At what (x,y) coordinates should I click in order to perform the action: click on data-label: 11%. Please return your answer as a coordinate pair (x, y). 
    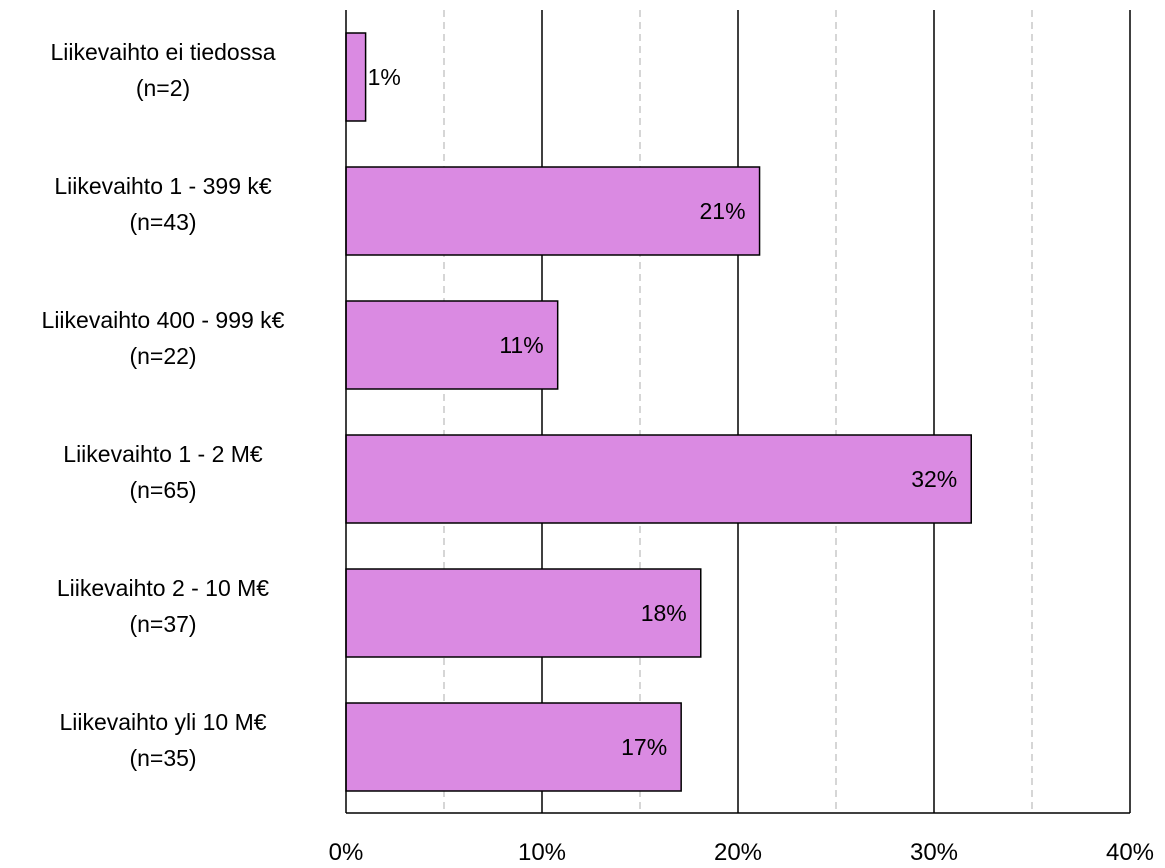
    Looking at the image, I should click on (521, 345).